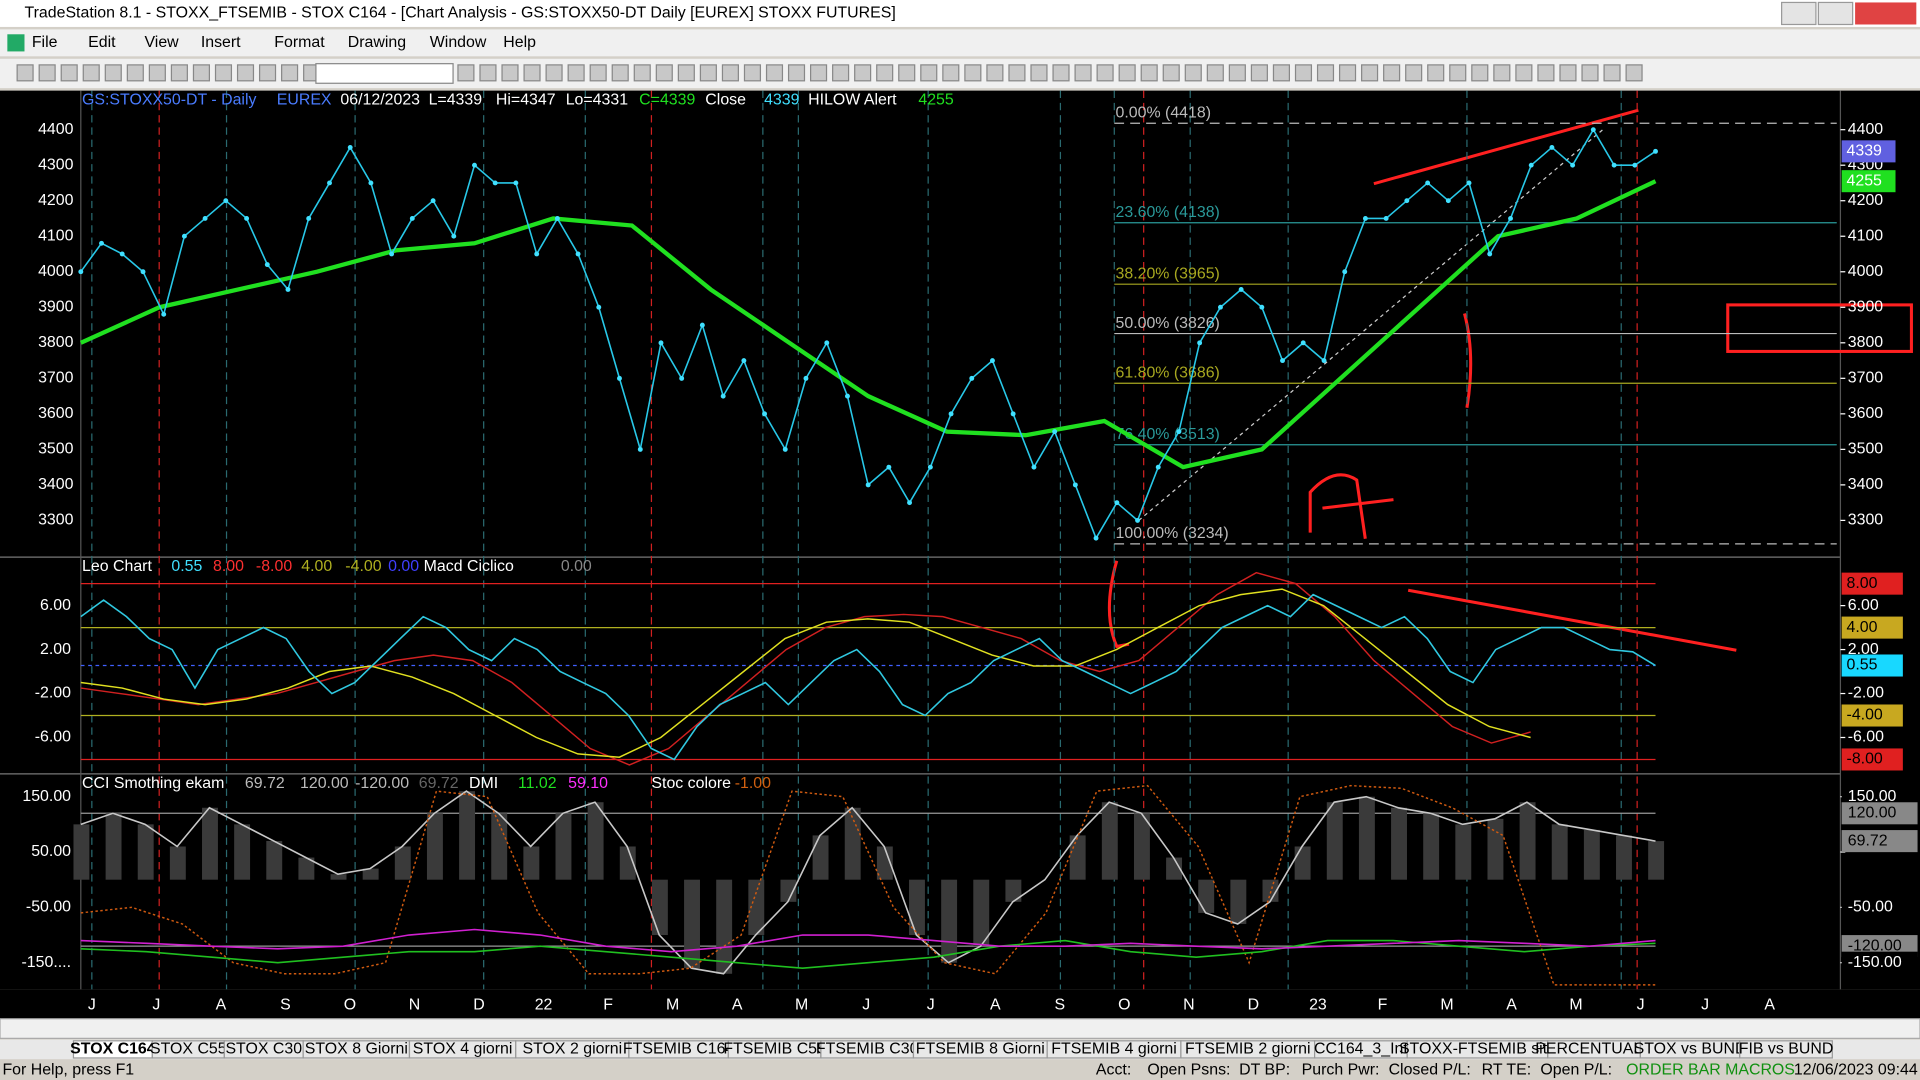 The width and height of the screenshot is (1920, 1080). Describe the element at coordinates (458, 42) in the screenshot. I see `menu-item: Window` at that location.